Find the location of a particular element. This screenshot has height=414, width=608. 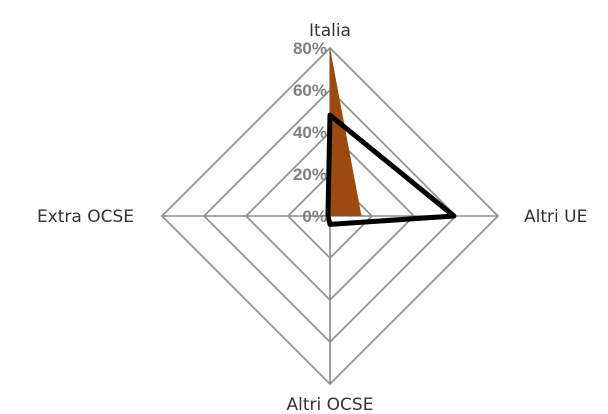

category-label: Italia is located at coordinates (330, 31).